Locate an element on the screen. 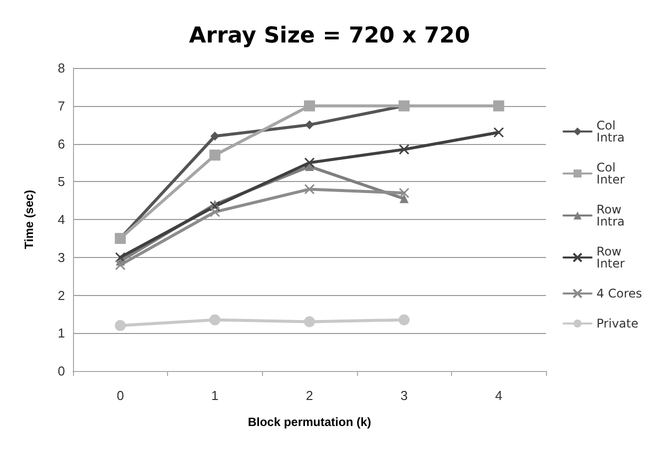 Image resolution: width=659 pixels, height=449 pixels. y-tick-label: 5 is located at coordinates (61, 182).